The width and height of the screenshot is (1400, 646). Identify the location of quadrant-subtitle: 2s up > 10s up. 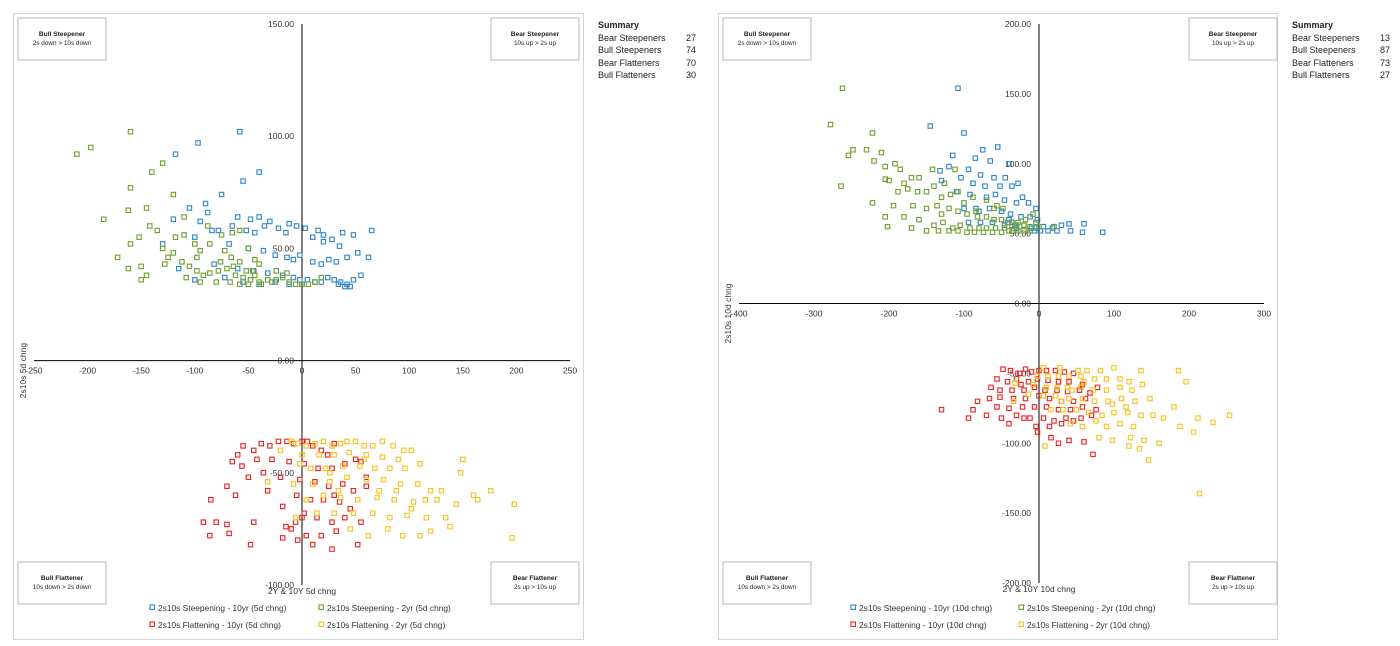
(1233, 587).